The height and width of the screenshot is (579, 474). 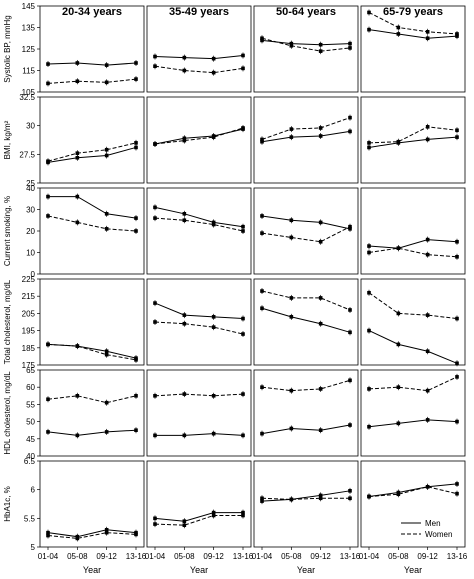 What do you see at coordinates (27, 154) in the screenshot?
I see `y-tick-label: 27.5` at bounding box center [27, 154].